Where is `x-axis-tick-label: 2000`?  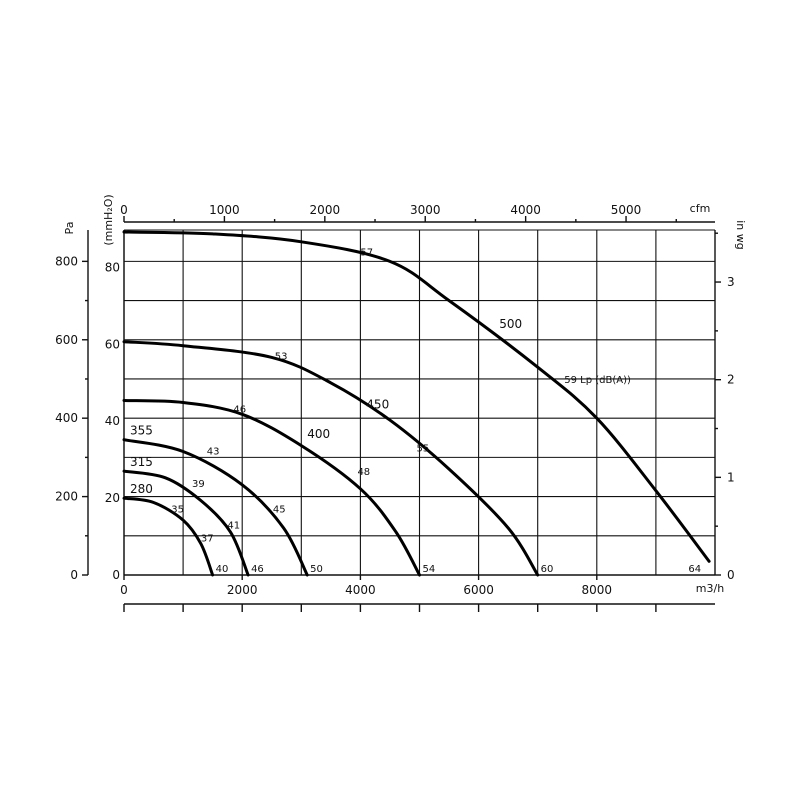
x-axis-tick-label: 2000 is located at coordinates (242, 590).